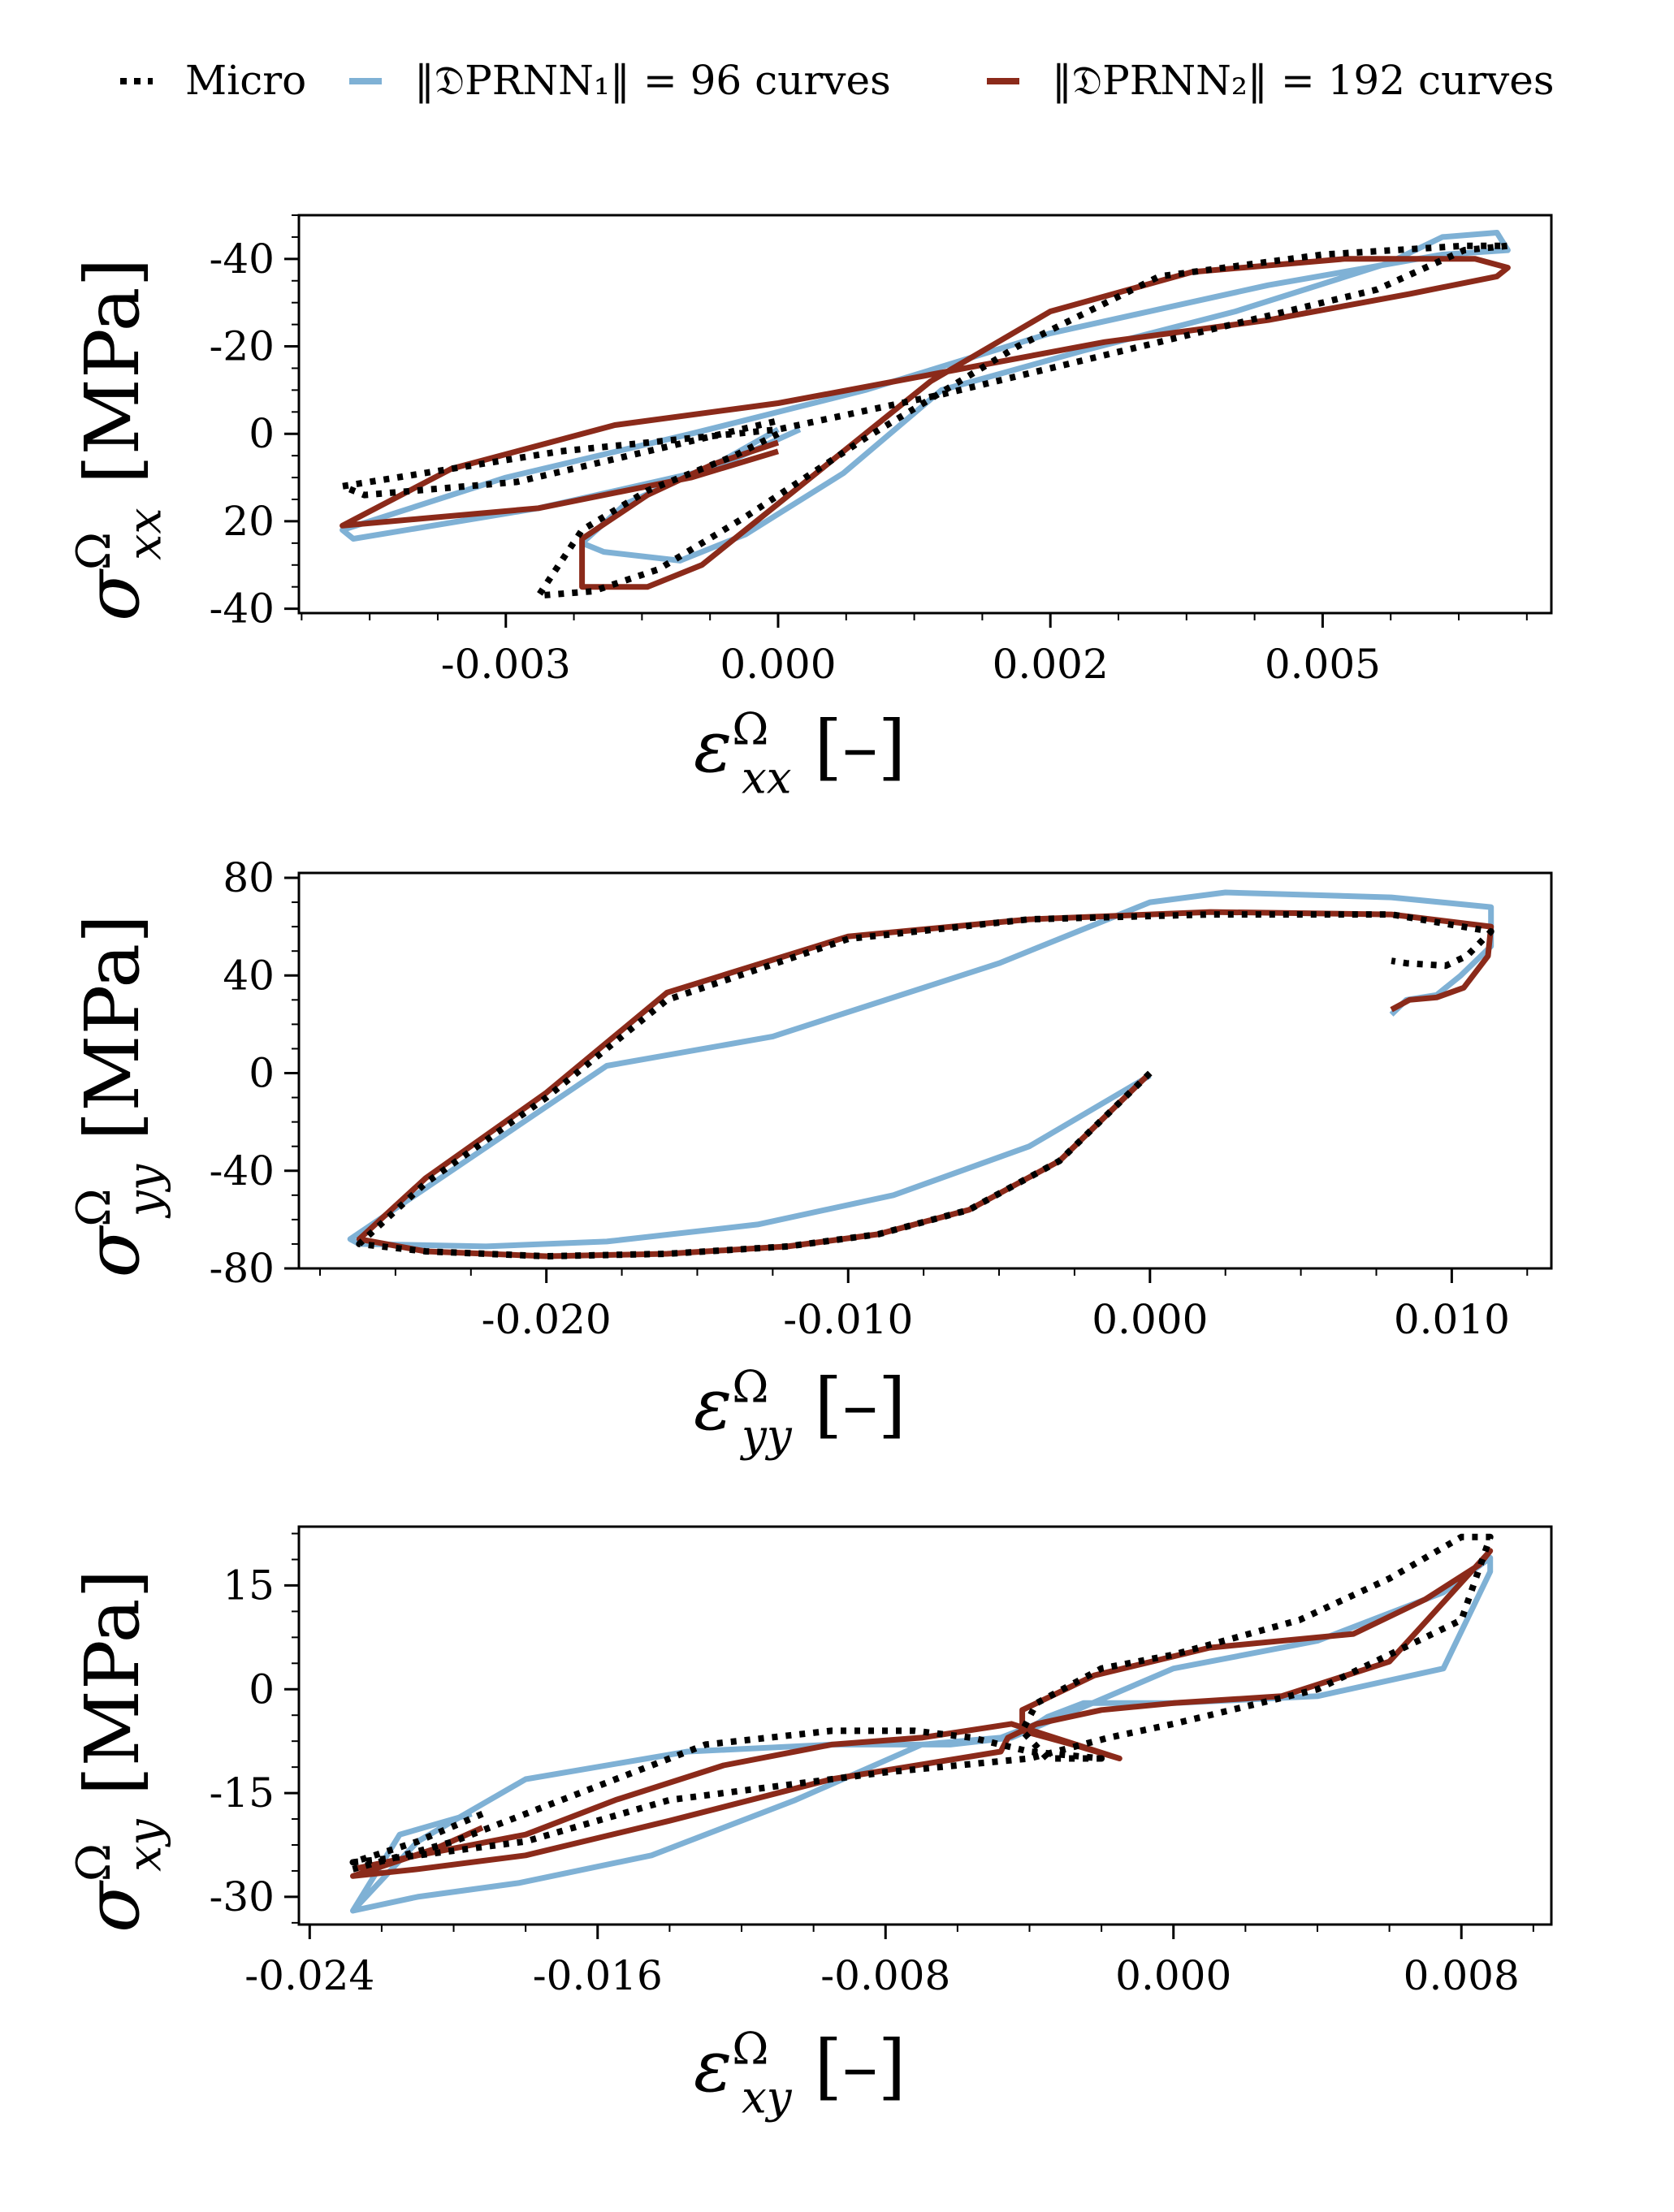 Image resolution: width=1674 pixels, height=2212 pixels. I want to click on y-axis-label-group: σΩyy [MPa], so click(119, 1095).